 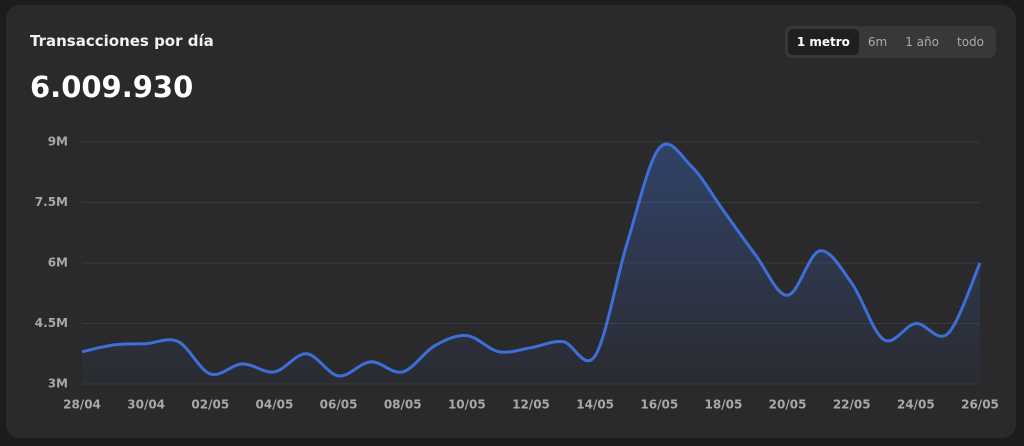 What do you see at coordinates (970, 42) in the screenshot?
I see `range-button: todo` at bounding box center [970, 42].